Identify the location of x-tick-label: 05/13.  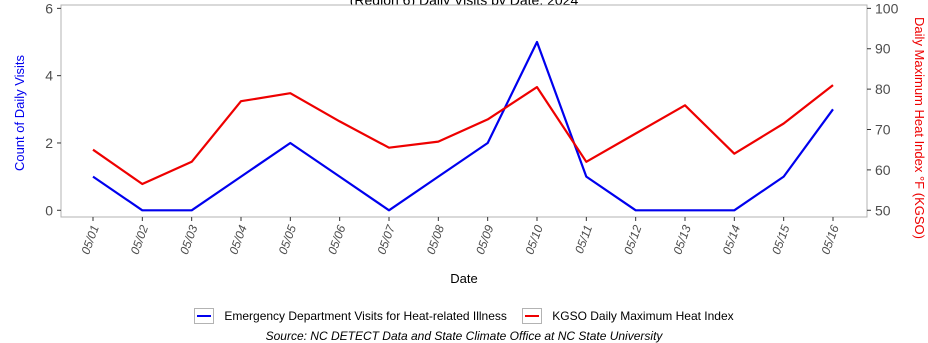
(682, 239).